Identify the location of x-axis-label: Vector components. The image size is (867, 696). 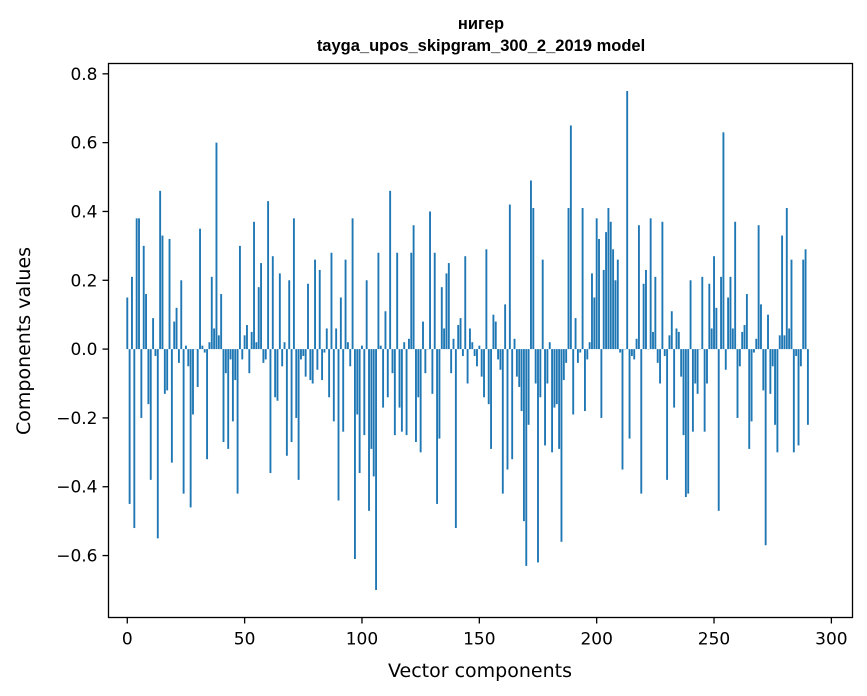
(480, 671).